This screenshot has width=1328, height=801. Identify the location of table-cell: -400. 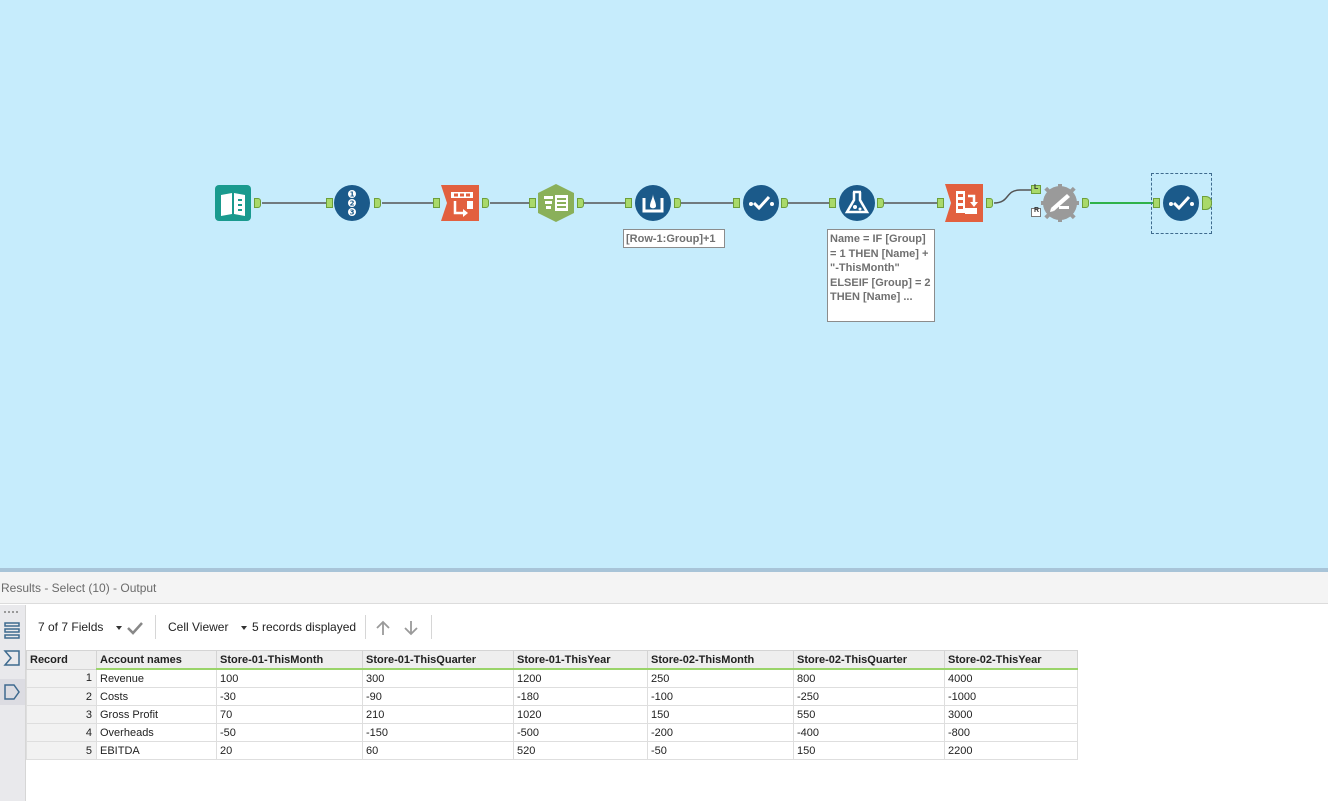
(869, 732).